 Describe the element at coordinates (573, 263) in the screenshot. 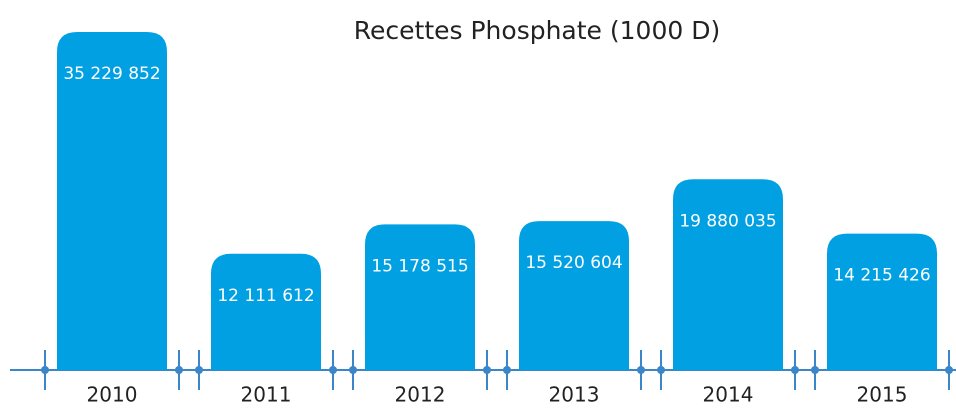

I see `value-label: 15 520 604` at that location.